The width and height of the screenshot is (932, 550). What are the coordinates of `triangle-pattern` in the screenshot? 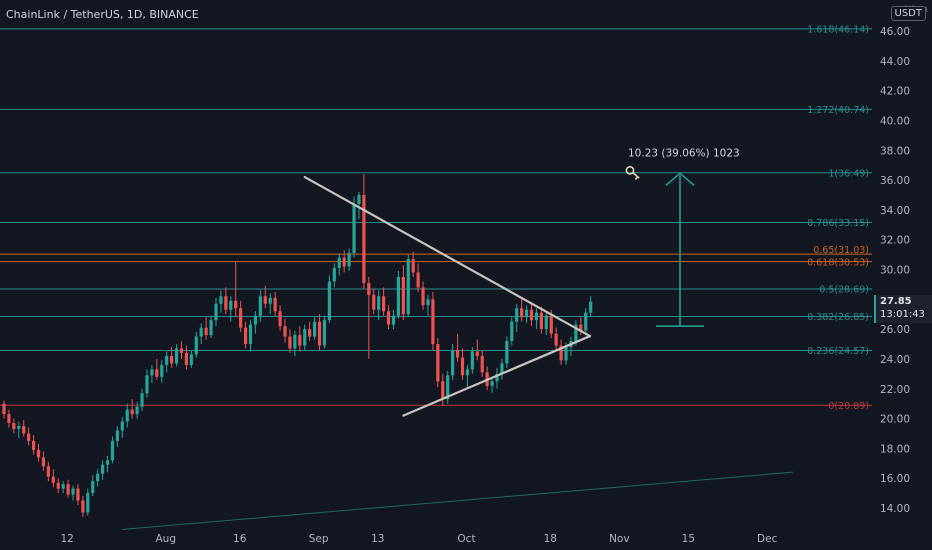 It's located at (447, 296).